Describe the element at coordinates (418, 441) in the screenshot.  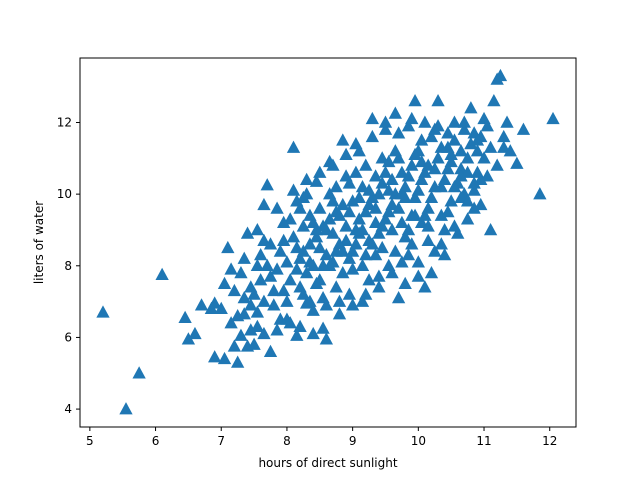
I see `x-tick-label: 10` at that location.